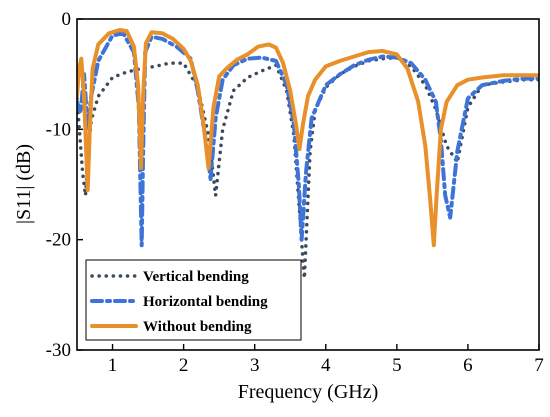 The height and width of the screenshot is (417, 550). Describe the element at coordinates (468, 365) in the screenshot. I see `x-tick-label: 6` at that location.